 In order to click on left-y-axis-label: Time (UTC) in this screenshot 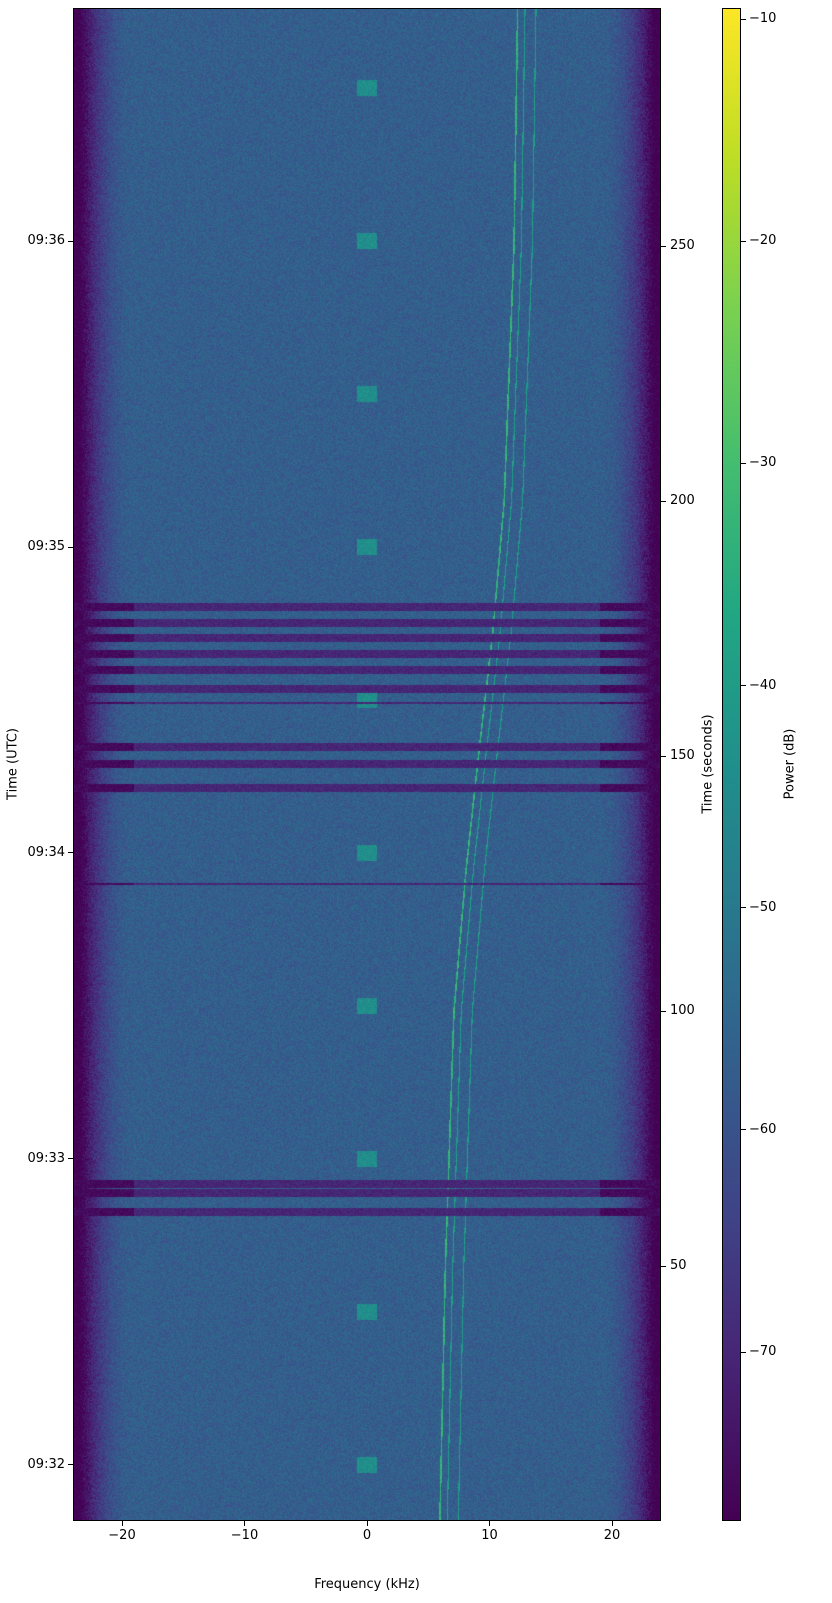, I will do `click(13, 764)`.